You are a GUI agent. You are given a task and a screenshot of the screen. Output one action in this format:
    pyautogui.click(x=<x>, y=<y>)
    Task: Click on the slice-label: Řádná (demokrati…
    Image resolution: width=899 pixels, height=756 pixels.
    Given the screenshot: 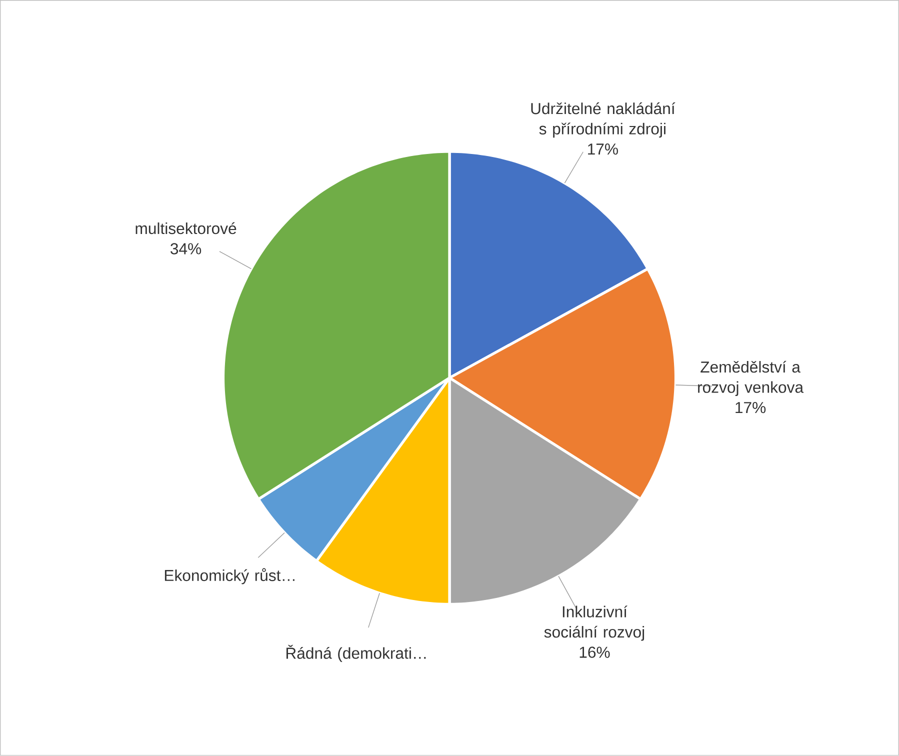 What is the action you would take?
    pyautogui.click(x=356, y=653)
    